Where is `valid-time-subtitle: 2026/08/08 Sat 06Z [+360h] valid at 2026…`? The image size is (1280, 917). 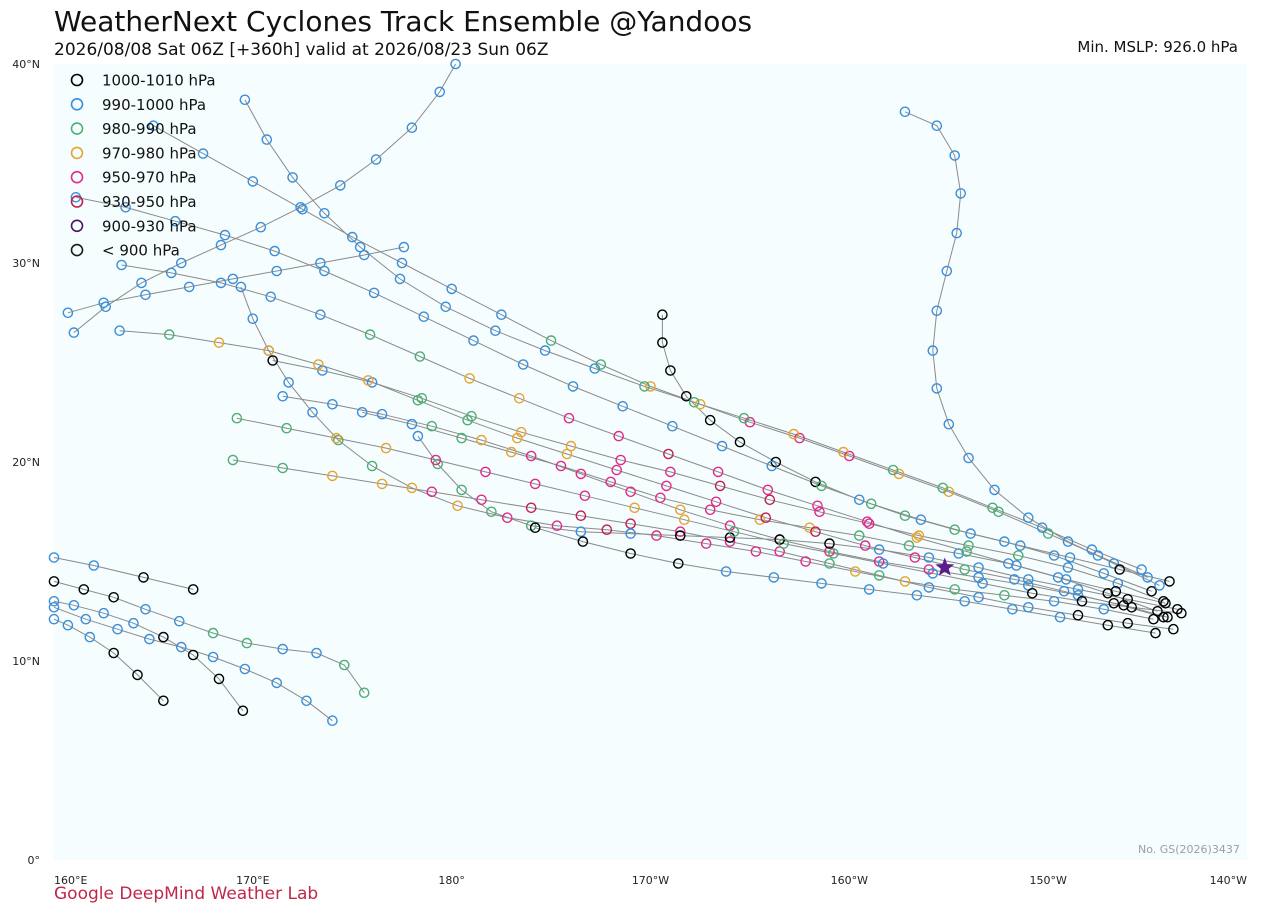 valid-time-subtitle: 2026/08/08 Sat 06Z [+360h] valid at 2026… is located at coordinates (301, 50).